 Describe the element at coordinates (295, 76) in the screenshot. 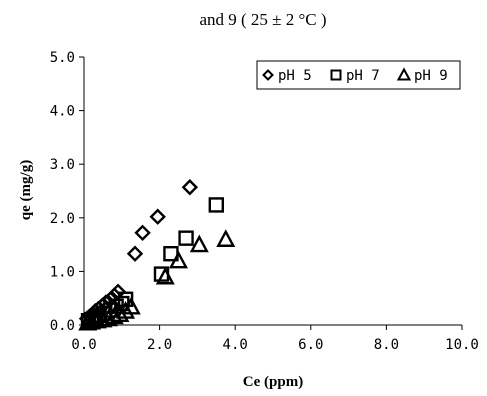

I see `legend-label: pH 5` at that location.